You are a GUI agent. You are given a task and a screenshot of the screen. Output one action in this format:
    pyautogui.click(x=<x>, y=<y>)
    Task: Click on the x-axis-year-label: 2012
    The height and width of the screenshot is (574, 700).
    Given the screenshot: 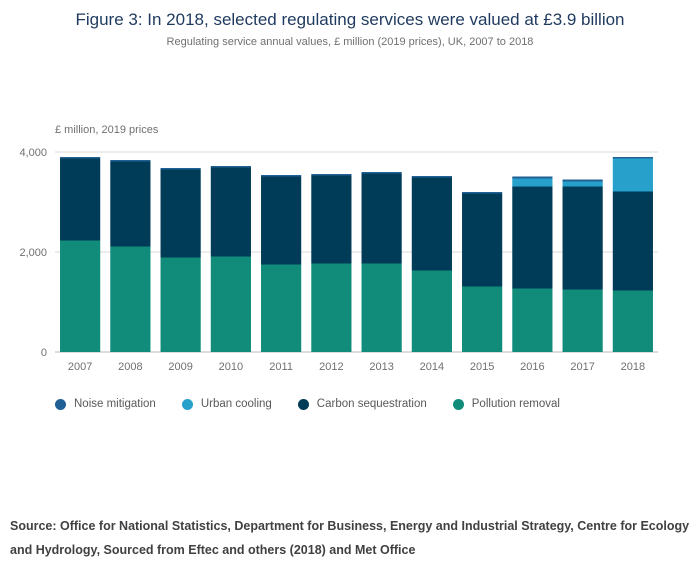 What is the action you would take?
    pyautogui.click(x=331, y=367)
    